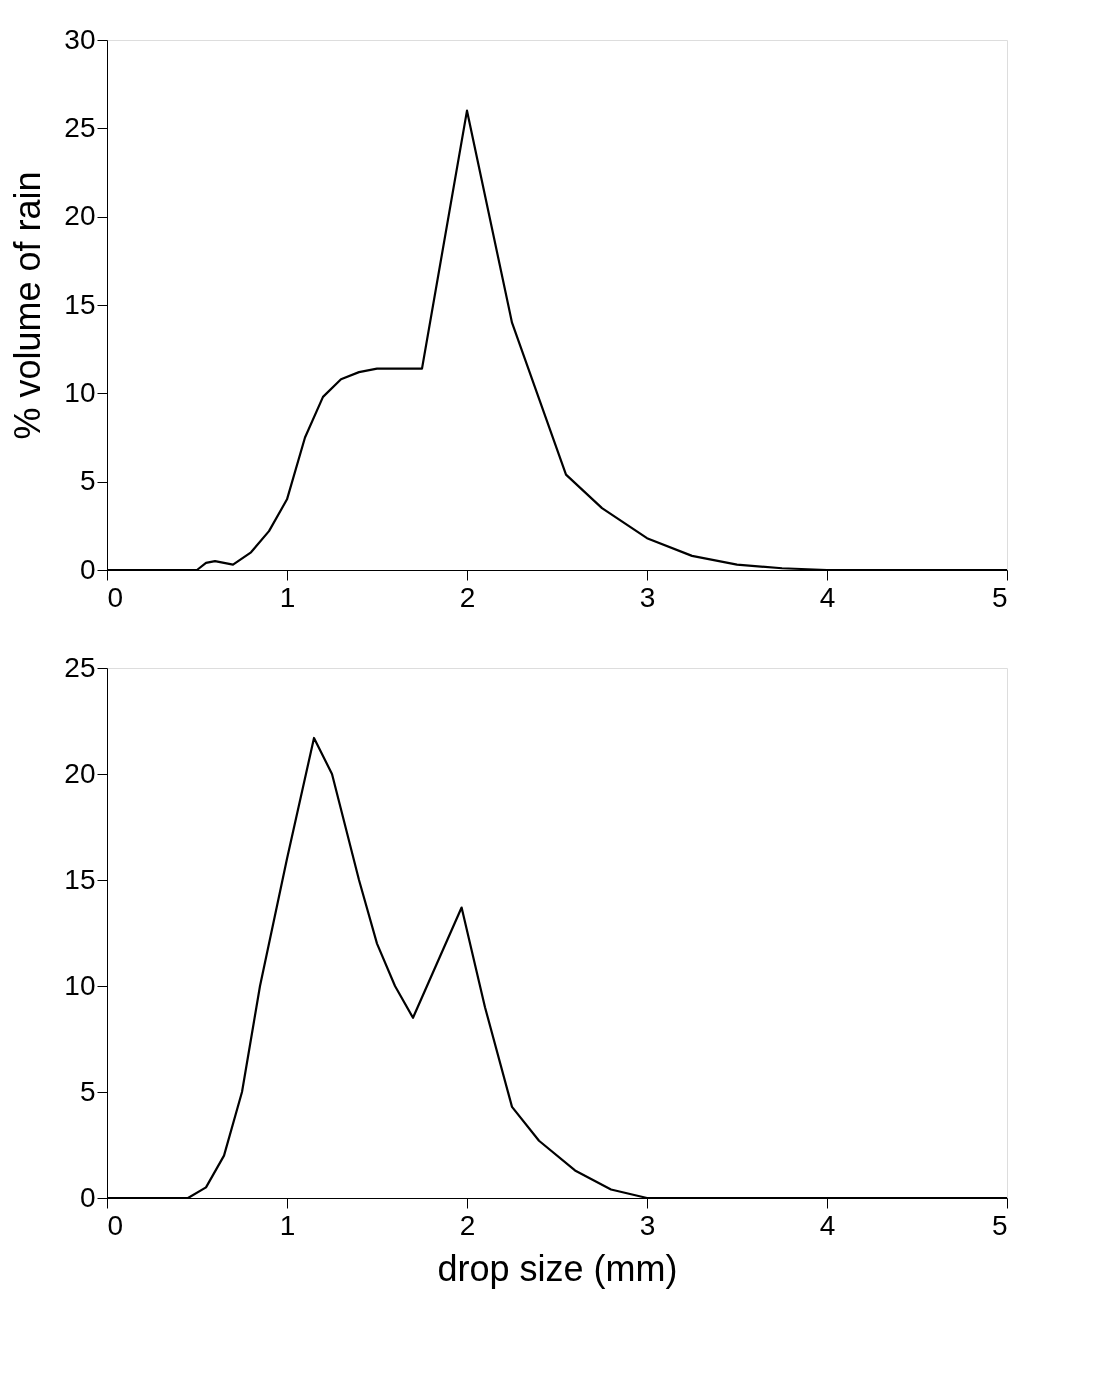  I want to click on y-axis-title: % volume of rain, so click(28, 305).